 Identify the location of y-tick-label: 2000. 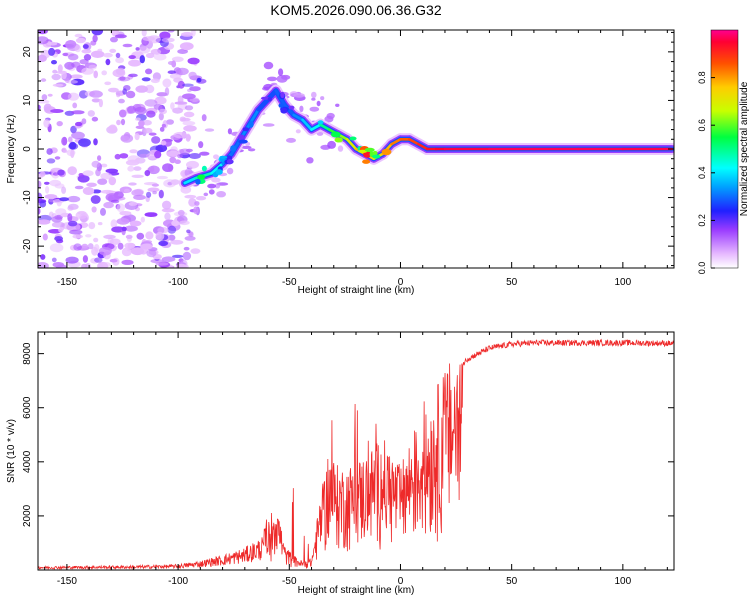
(27, 515).